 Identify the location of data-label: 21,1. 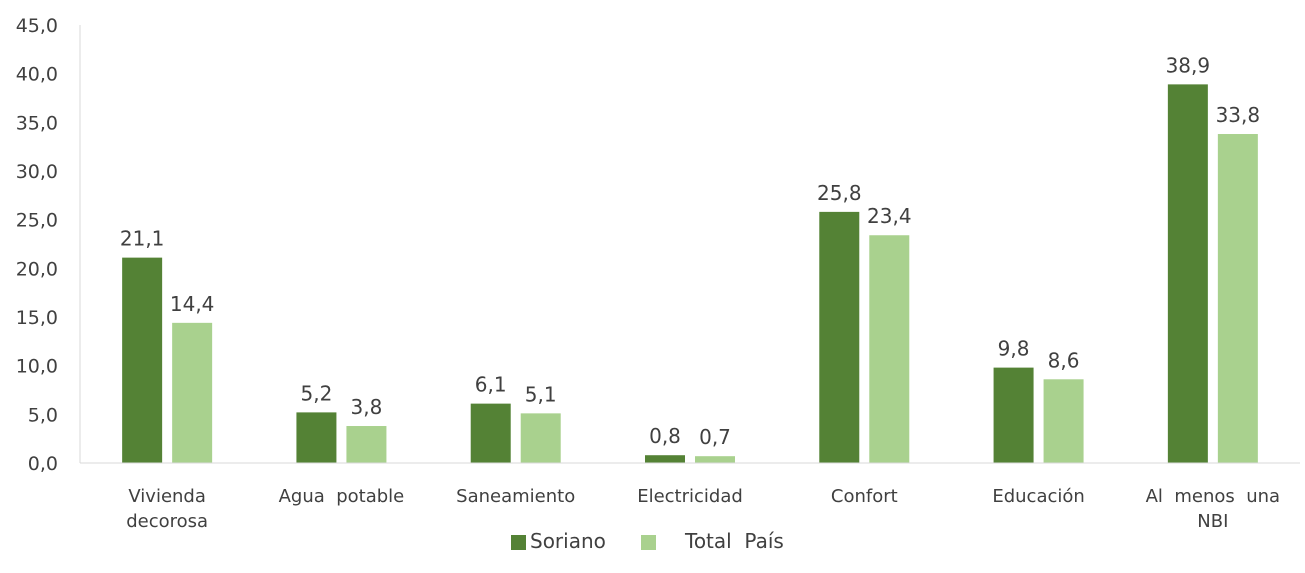
(142, 239).